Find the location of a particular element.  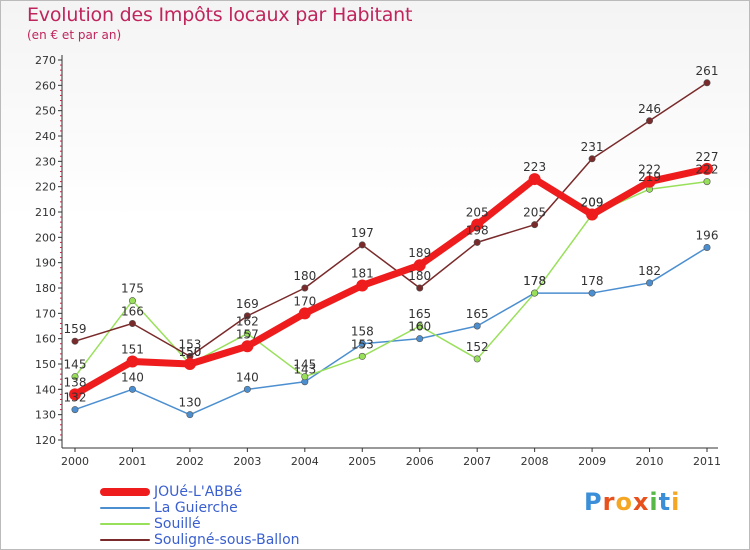

series-0-data-label: 157 is located at coordinates (247, 334).